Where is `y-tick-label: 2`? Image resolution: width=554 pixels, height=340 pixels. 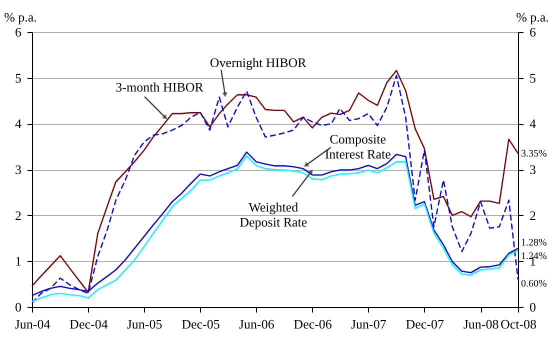 y-tick-label: 2 is located at coordinates (18, 215).